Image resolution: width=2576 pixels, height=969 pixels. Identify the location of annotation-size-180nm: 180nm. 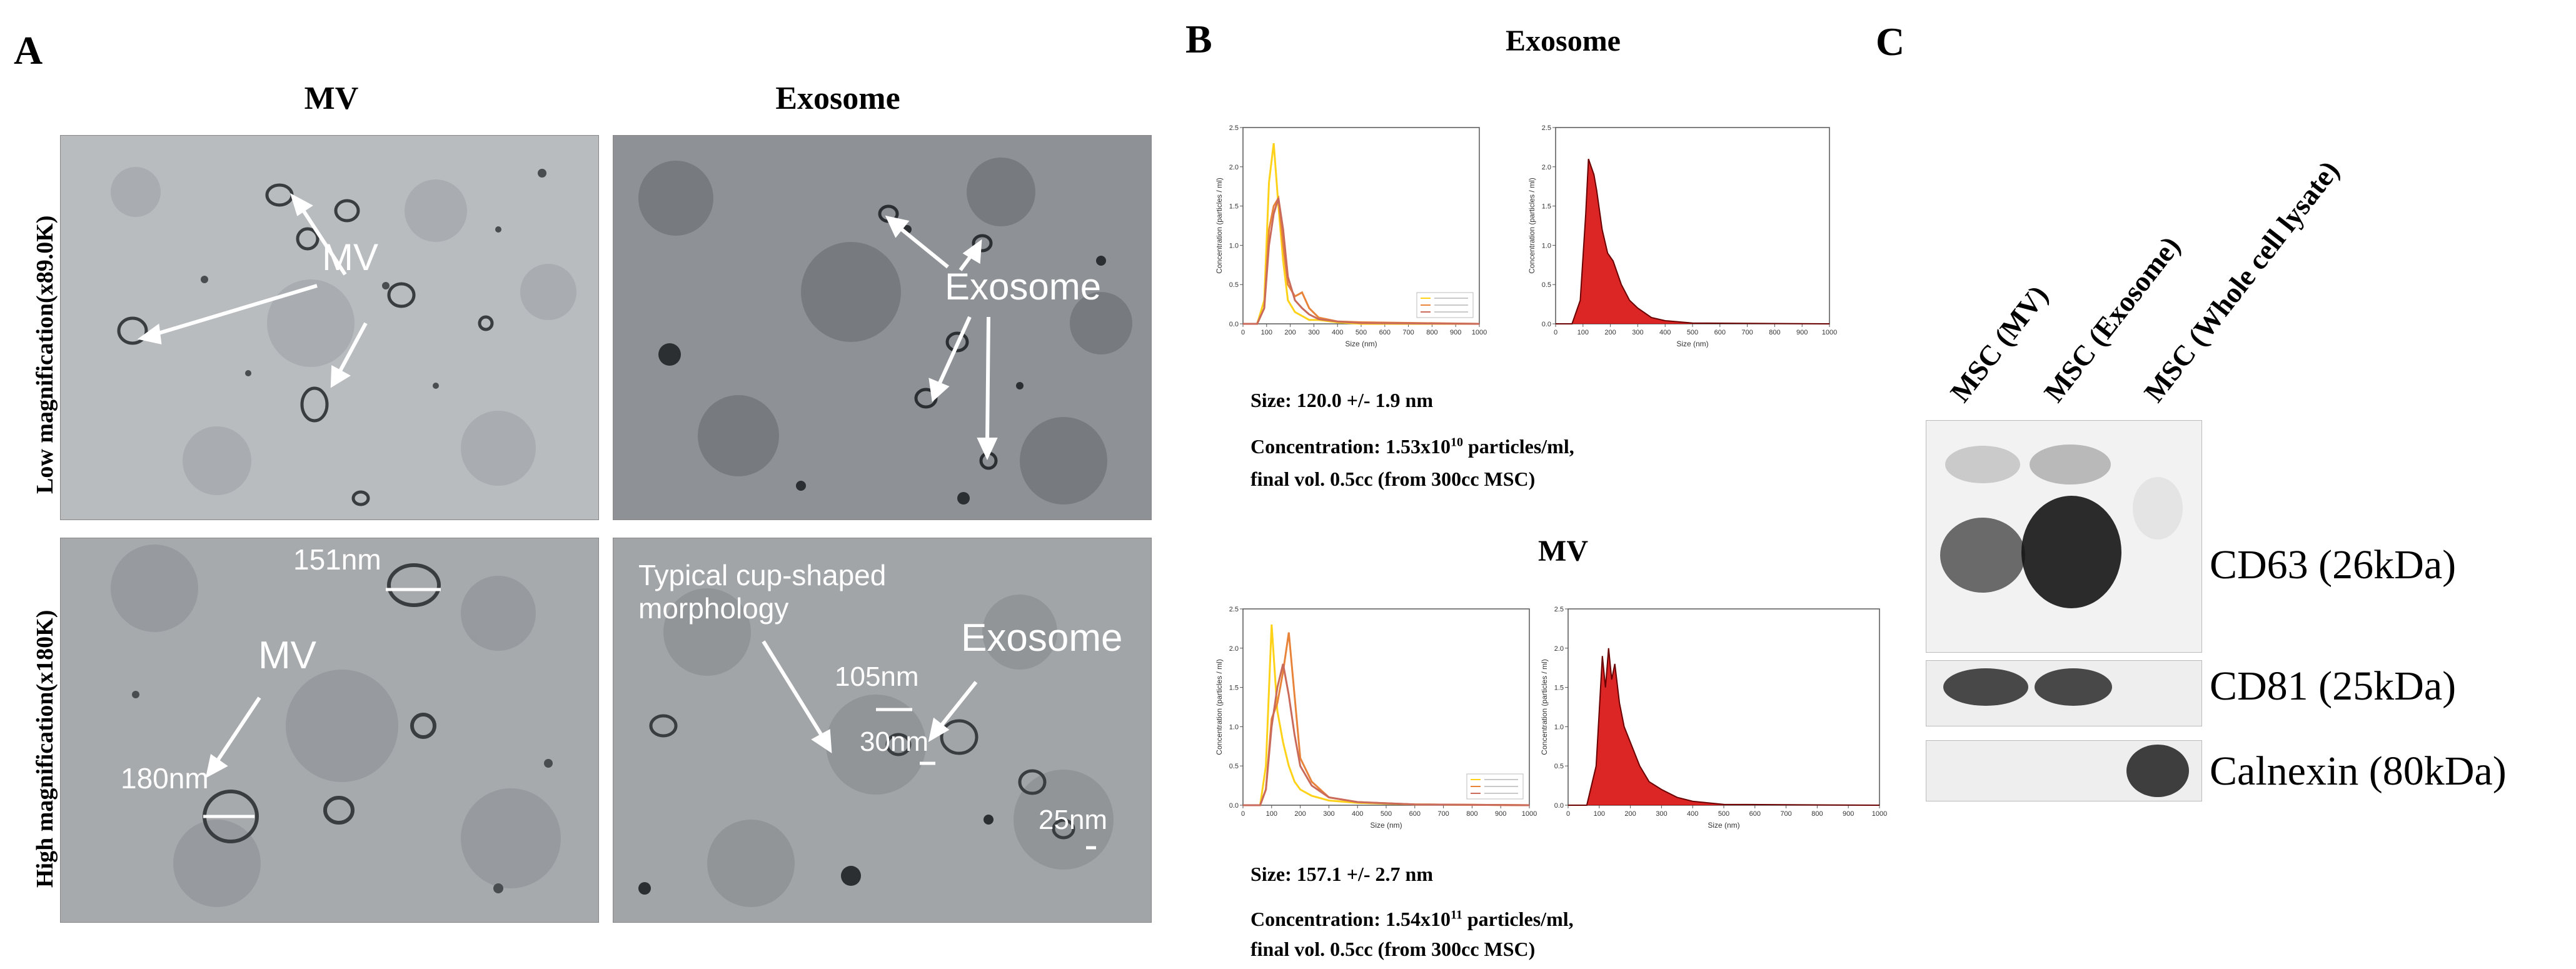
(165, 778).